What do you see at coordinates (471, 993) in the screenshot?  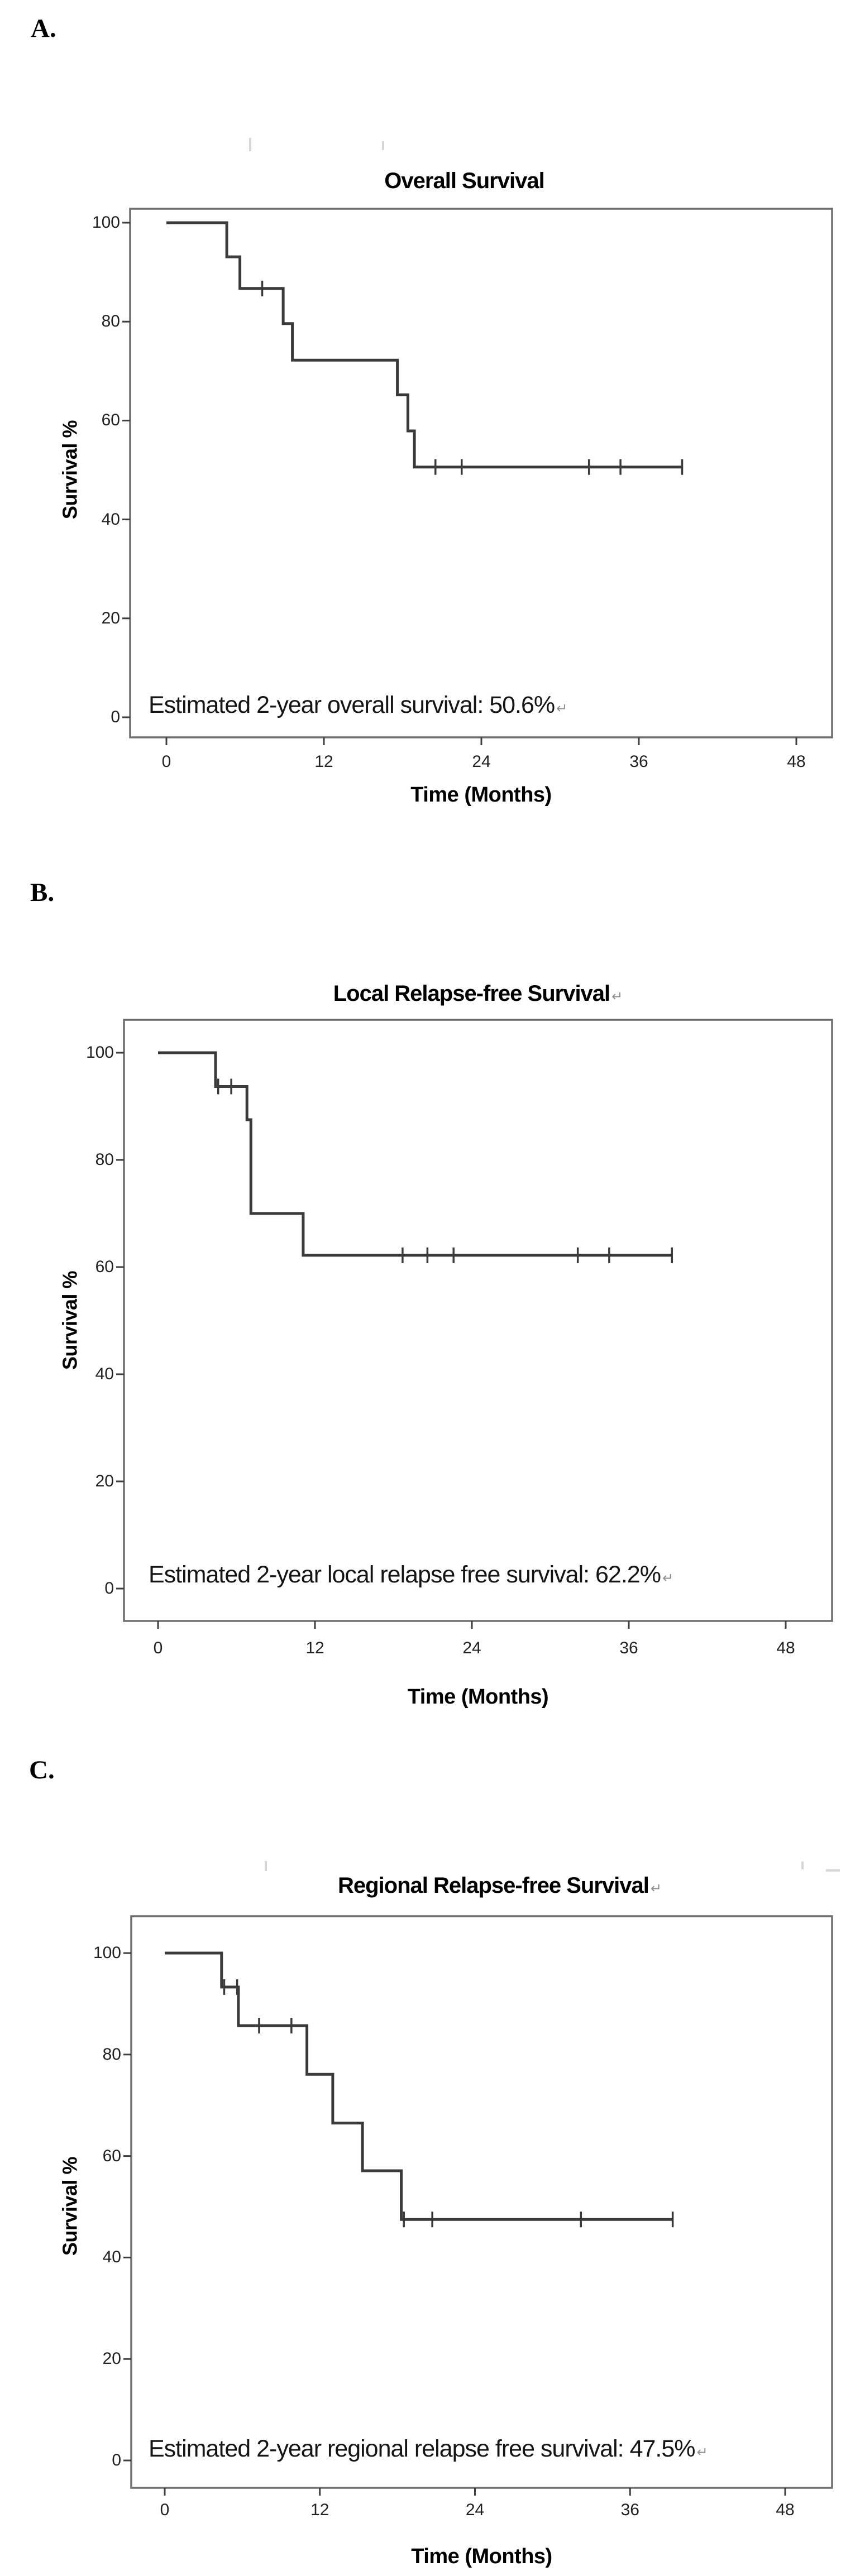 I see `chart-title-text: Local Relapse-free Survival` at bounding box center [471, 993].